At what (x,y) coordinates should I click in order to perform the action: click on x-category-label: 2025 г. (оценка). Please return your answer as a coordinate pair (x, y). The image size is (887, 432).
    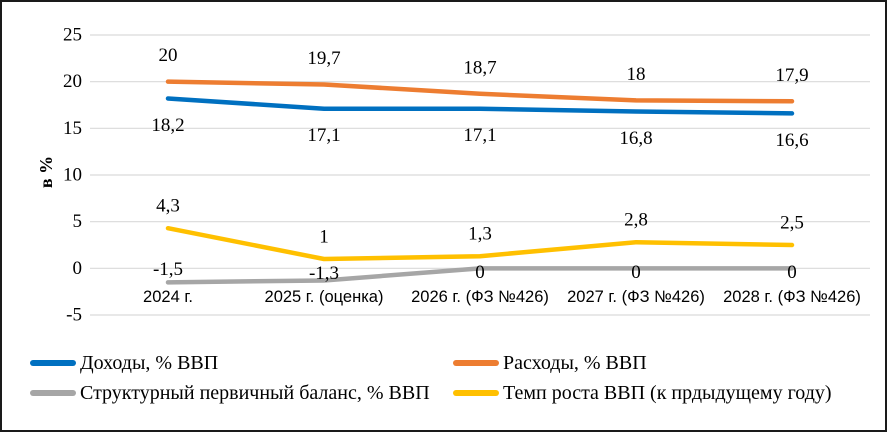
    Looking at the image, I should click on (324, 297).